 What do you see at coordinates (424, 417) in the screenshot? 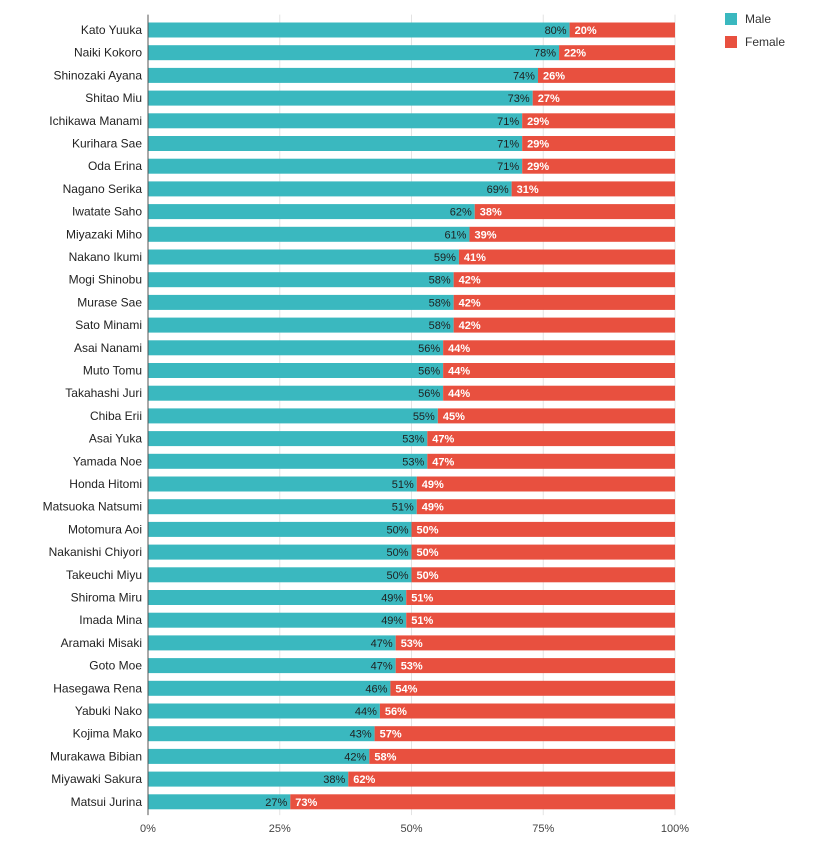
I see `value-label-male: 55%` at bounding box center [424, 417].